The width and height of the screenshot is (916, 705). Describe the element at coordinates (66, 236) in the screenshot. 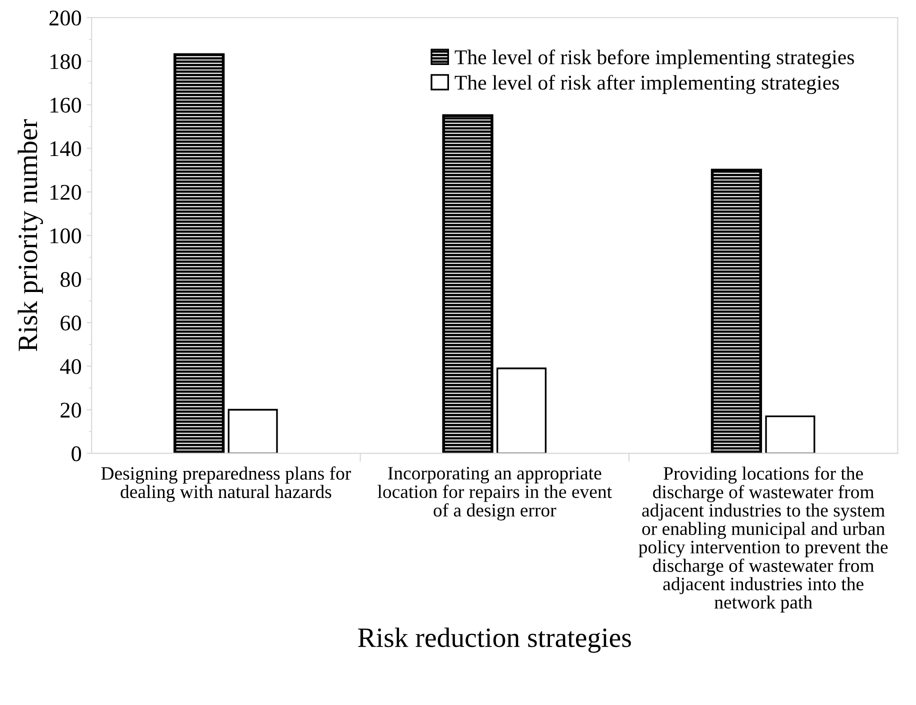

I see `y-tick-label: 100` at that location.